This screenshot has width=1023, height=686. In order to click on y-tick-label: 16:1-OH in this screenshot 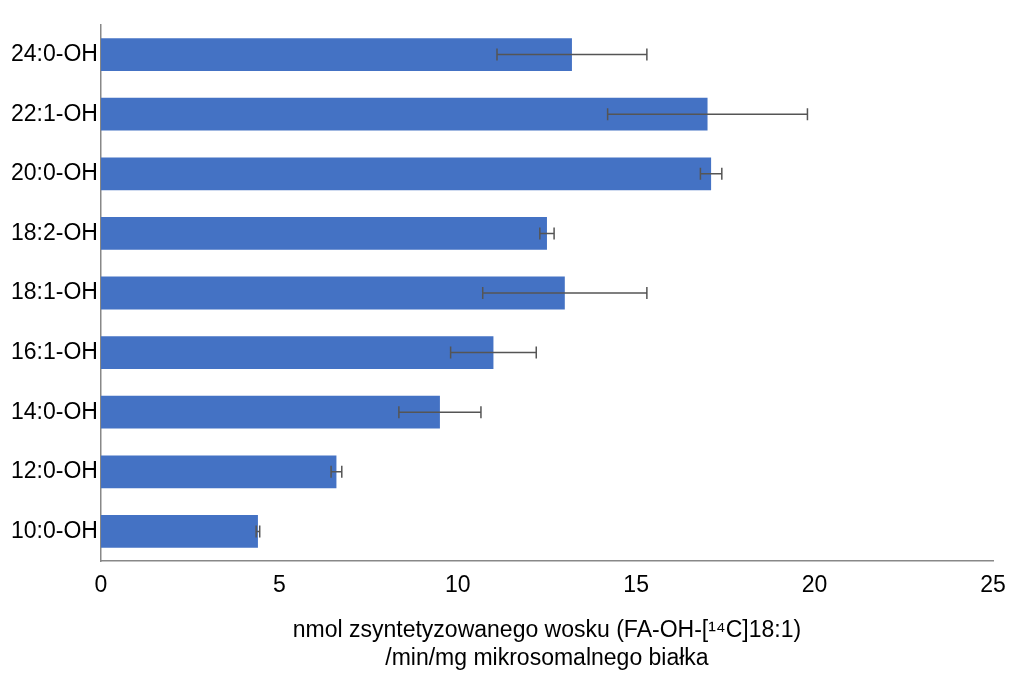, I will do `click(54, 350)`.